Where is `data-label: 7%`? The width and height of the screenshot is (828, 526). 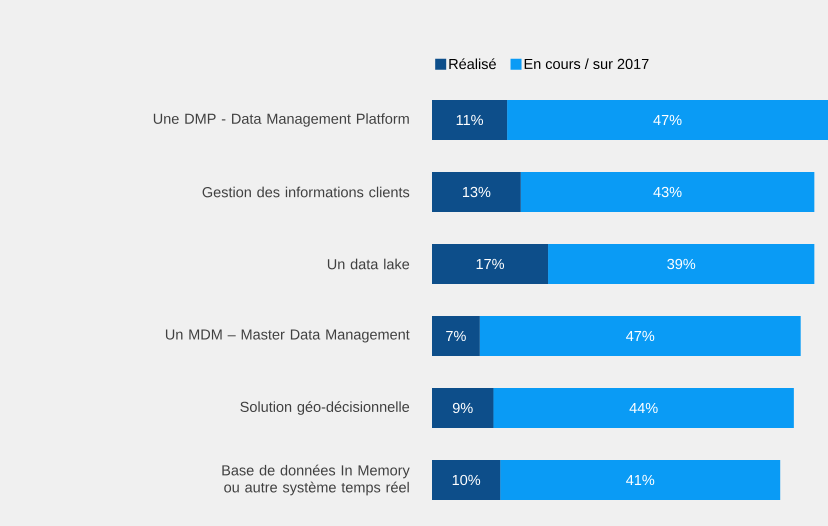 data-label: 7% is located at coordinates (456, 336).